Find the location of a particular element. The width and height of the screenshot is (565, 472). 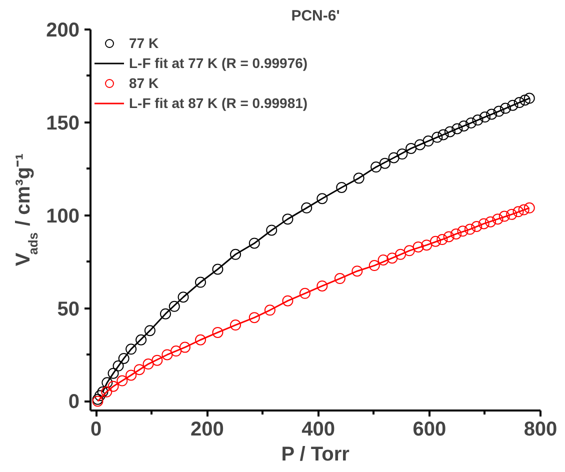

y-tick-label: 50 is located at coordinates (68, 309).